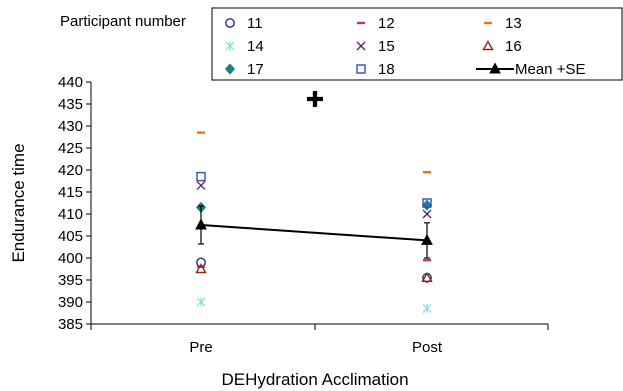 This screenshot has height=391, width=623. Describe the element at coordinates (417, 44) in the screenshot. I see `legend-box` at that location.